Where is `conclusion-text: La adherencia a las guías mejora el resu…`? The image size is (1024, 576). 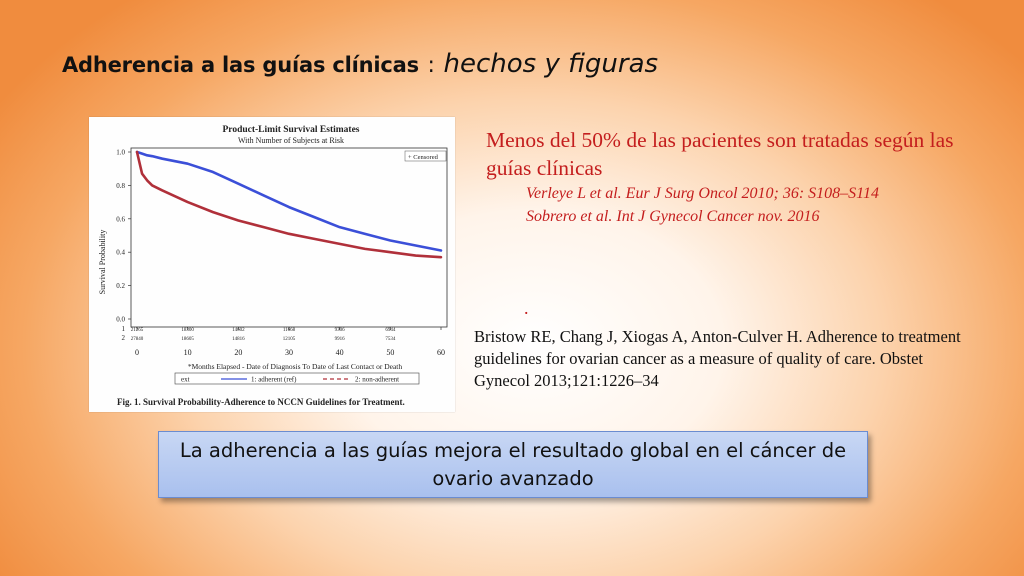
conclusion-text: La adherencia a las guías mejora el resu… is located at coordinates (513, 464).